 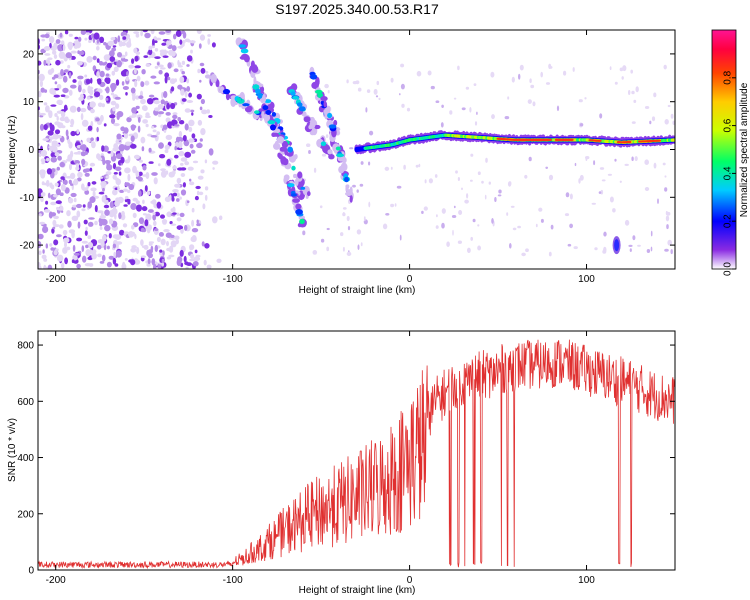 What do you see at coordinates (410, 279) in the screenshot?
I see `x-tick-label: 0` at bounding box center [410, 279].